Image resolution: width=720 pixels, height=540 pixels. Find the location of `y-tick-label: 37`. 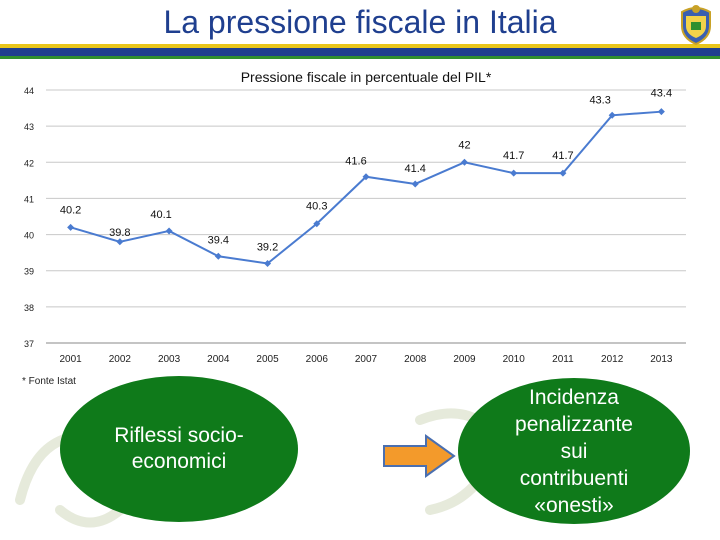

y-tick-label: 37 is located at coordinates (29, 344).